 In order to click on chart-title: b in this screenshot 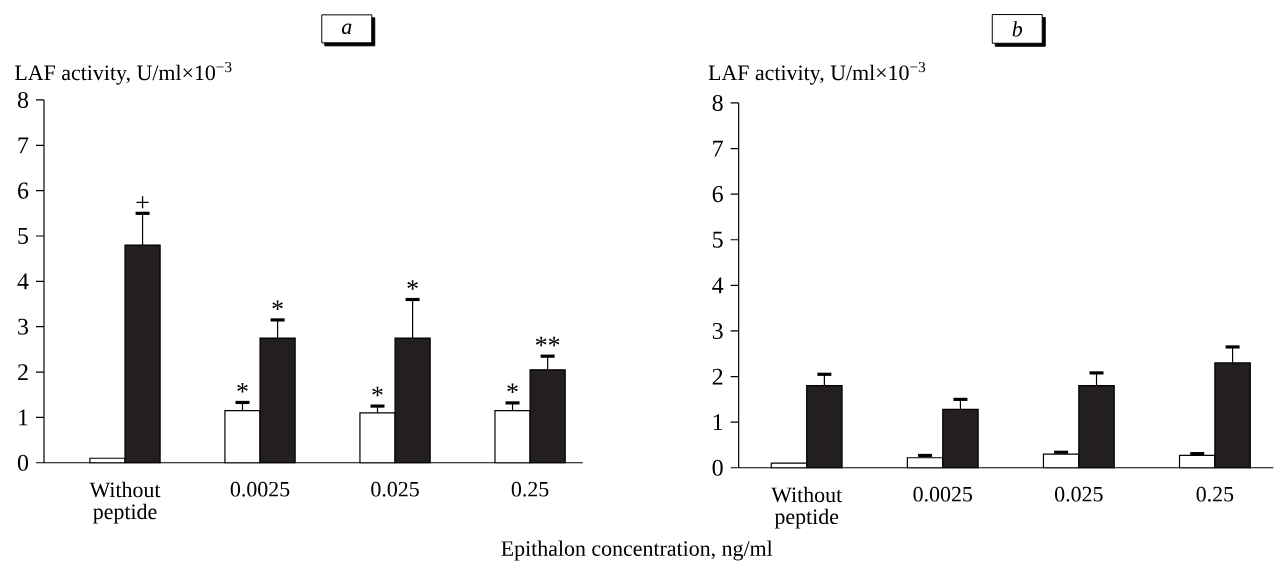, I will do `click(1017, 29)`.